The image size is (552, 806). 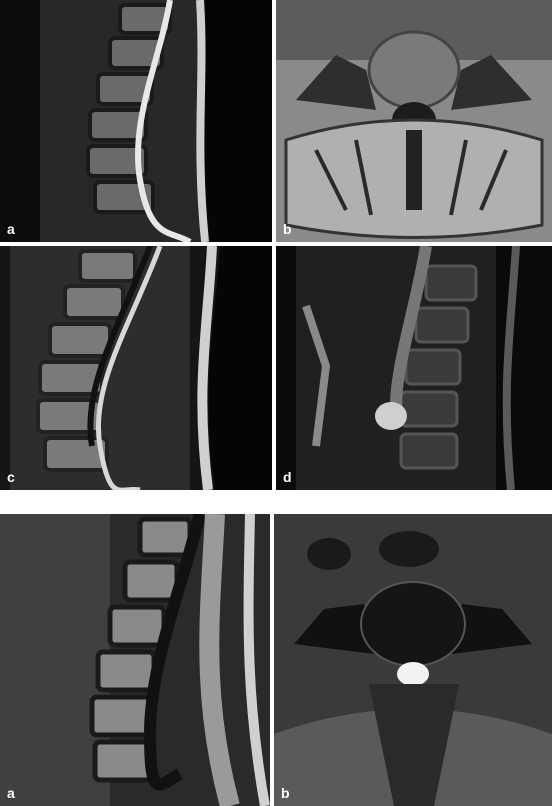 I want to click on mri-panel: c, so click(x=136, y=368).